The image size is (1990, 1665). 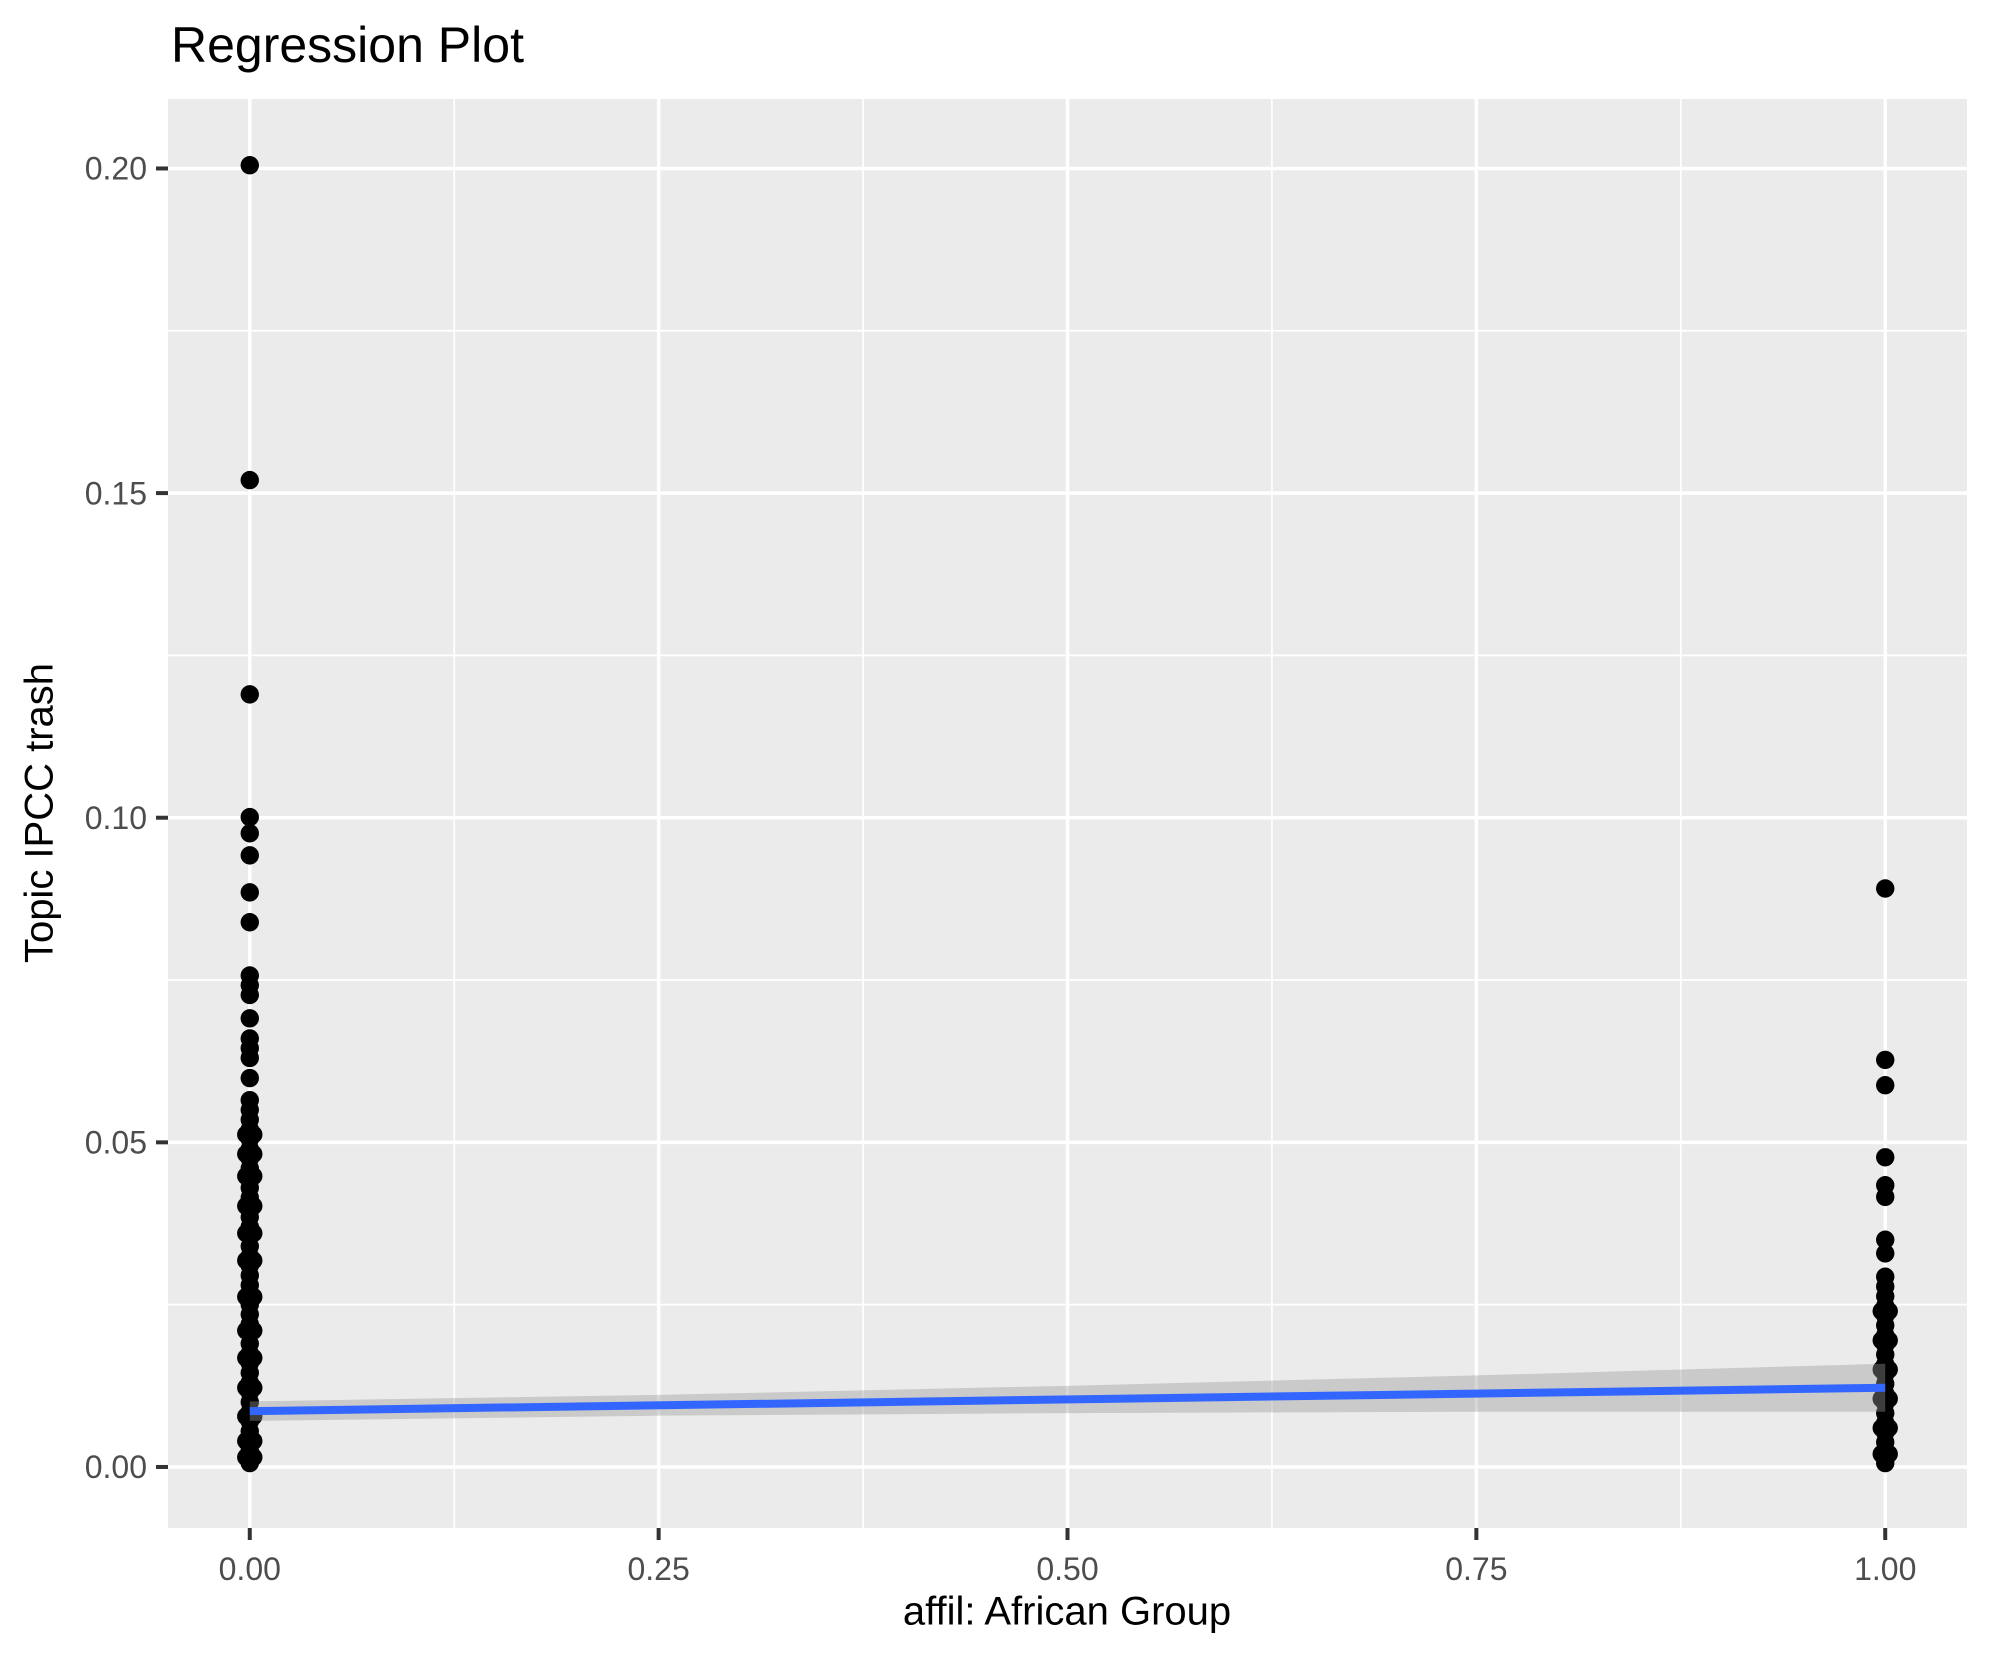 What do you see at coordinates (1885, 1569) in the screenshot?
I see `x-tick-label: 1.00` at bounding box center [1885, 1569].